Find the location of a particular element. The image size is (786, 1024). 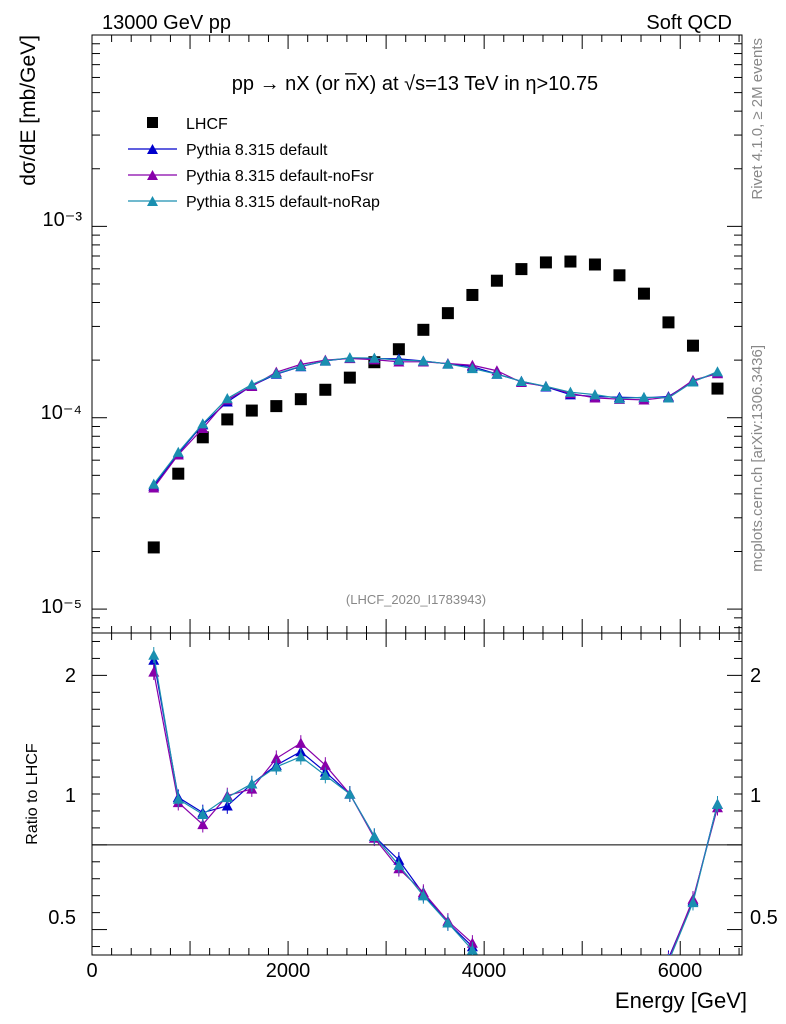

y-tick-label: 10⁻⁵ is located at coordinates (61, 607).